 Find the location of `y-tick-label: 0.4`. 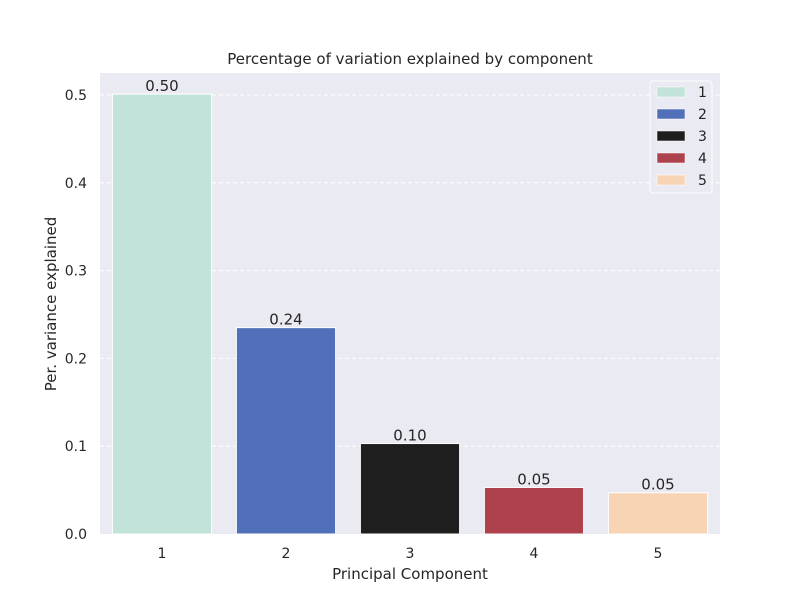

y-tick-label: 0.4 is located at coordinates (76, 184).